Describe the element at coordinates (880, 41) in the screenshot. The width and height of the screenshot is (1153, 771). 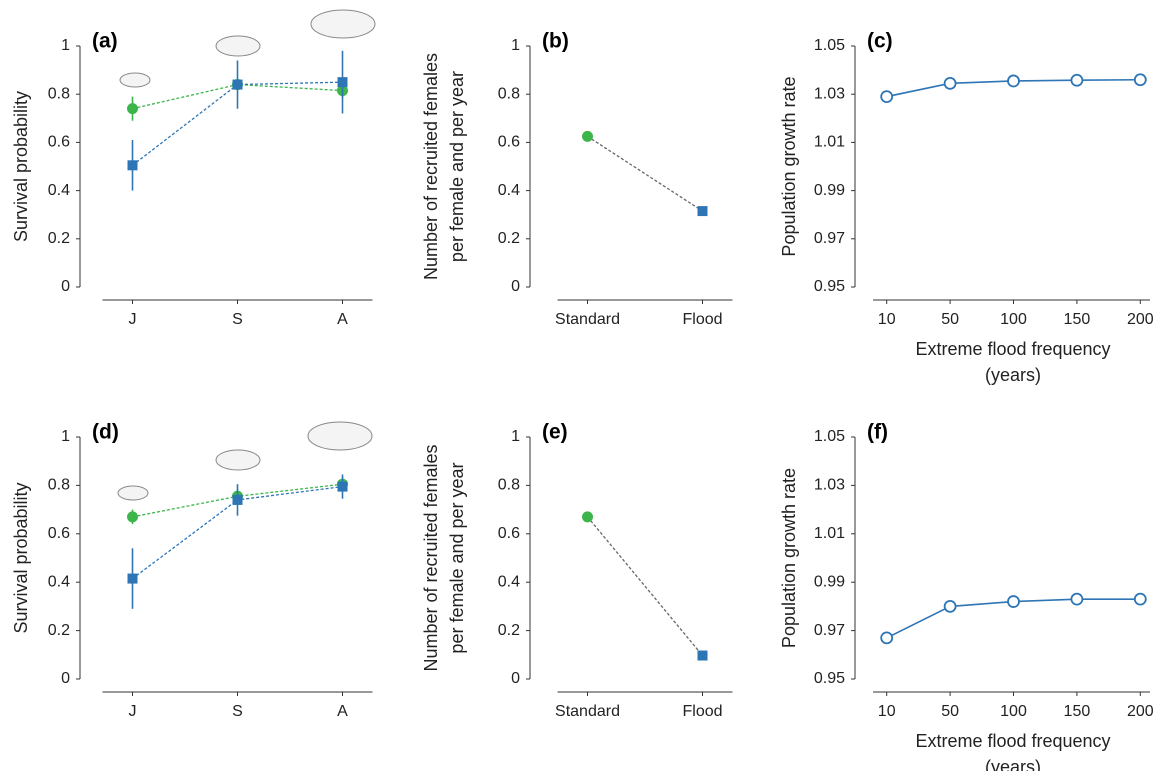
I see `panel-label: (c)` at that location.